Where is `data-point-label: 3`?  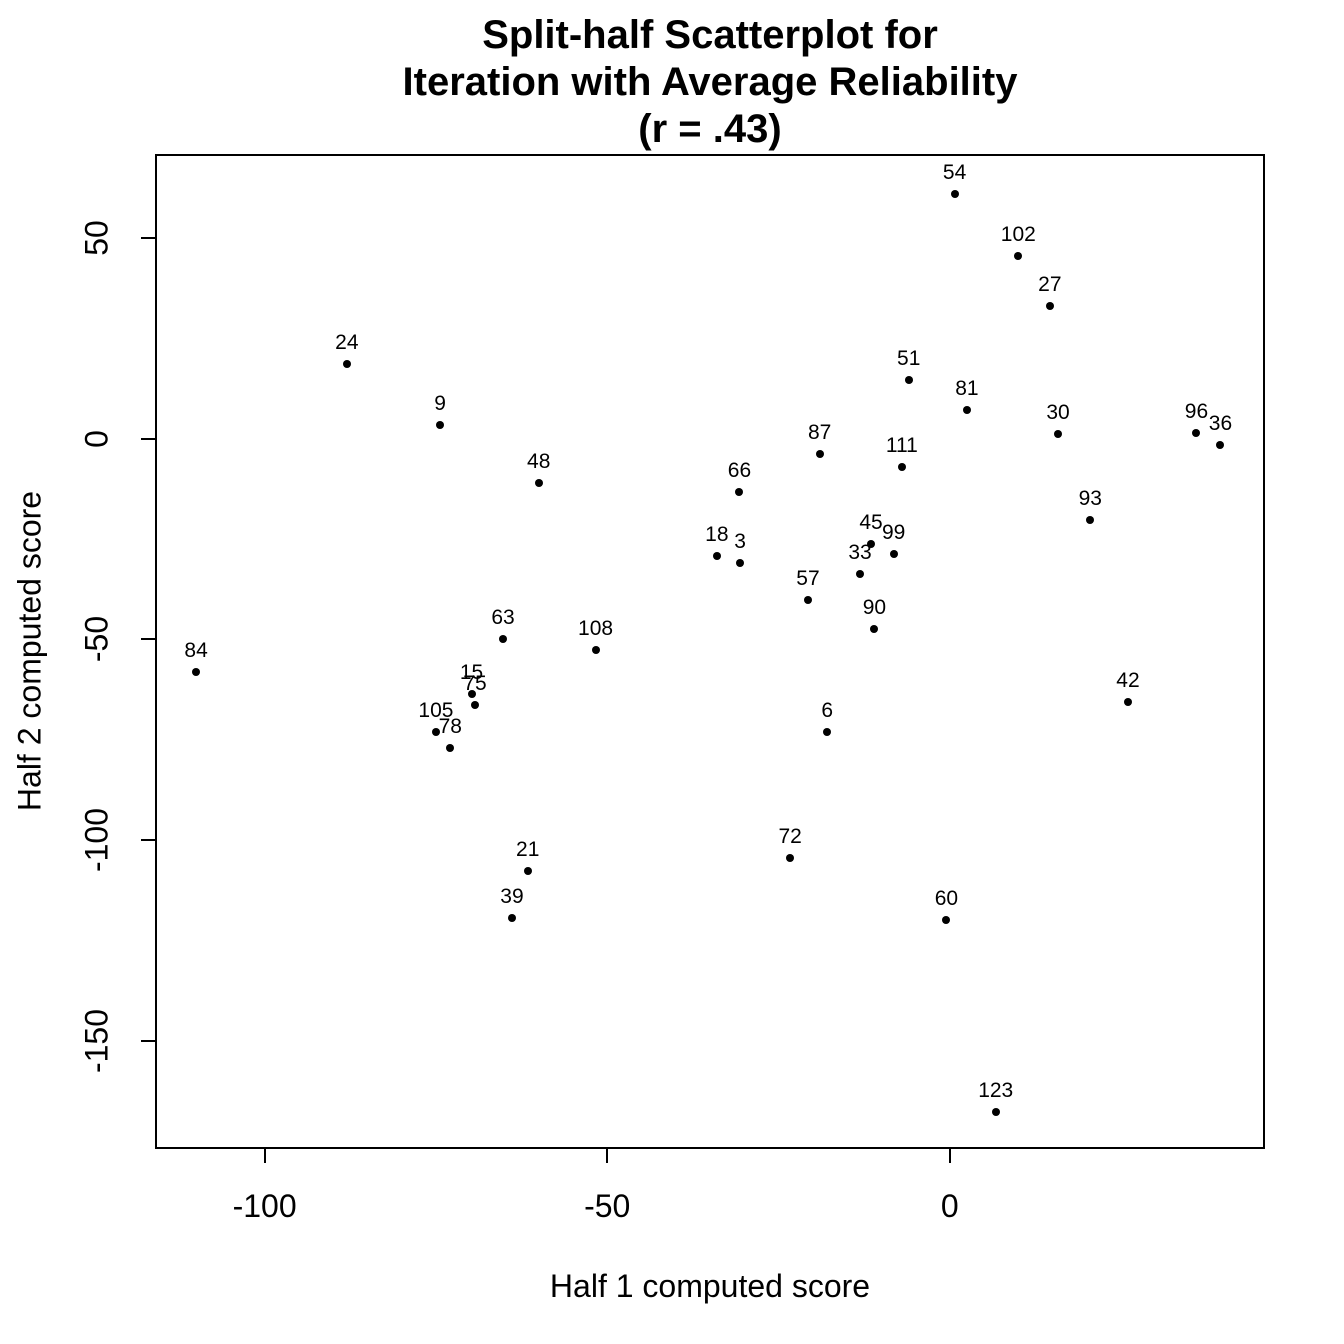 data-point-label: 3 is located at coordinates (740, 542).